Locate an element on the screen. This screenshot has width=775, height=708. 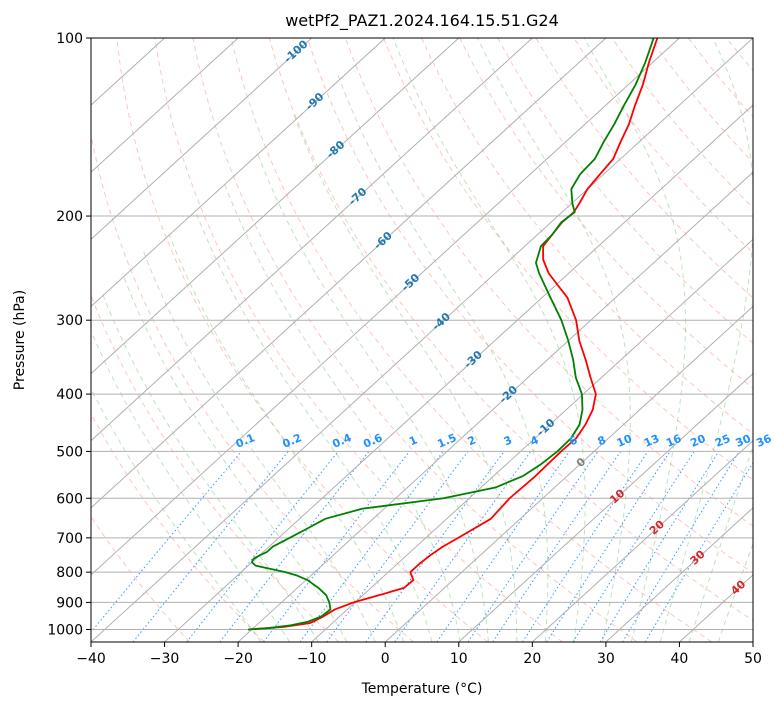
x-axis-label: Temperature (°C) is located at coordinates (422, 689).